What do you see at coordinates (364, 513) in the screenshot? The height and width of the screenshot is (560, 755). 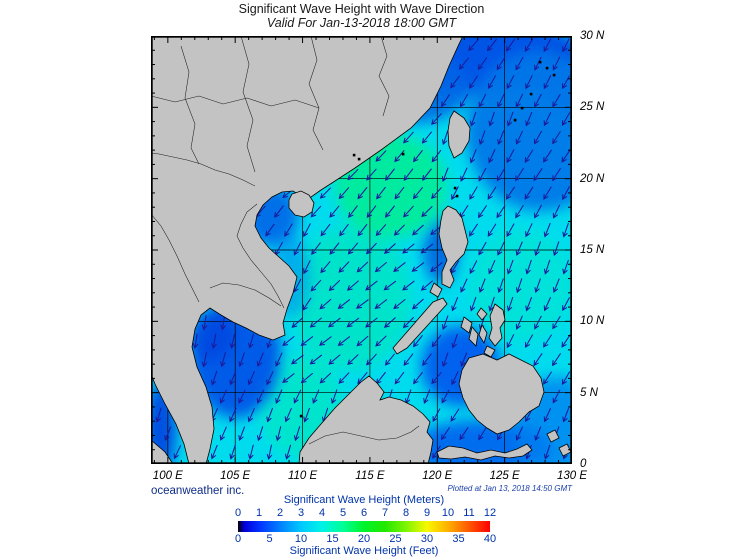 I see `colorbar-meters-tick: 6` at bounding box center [364, 513].